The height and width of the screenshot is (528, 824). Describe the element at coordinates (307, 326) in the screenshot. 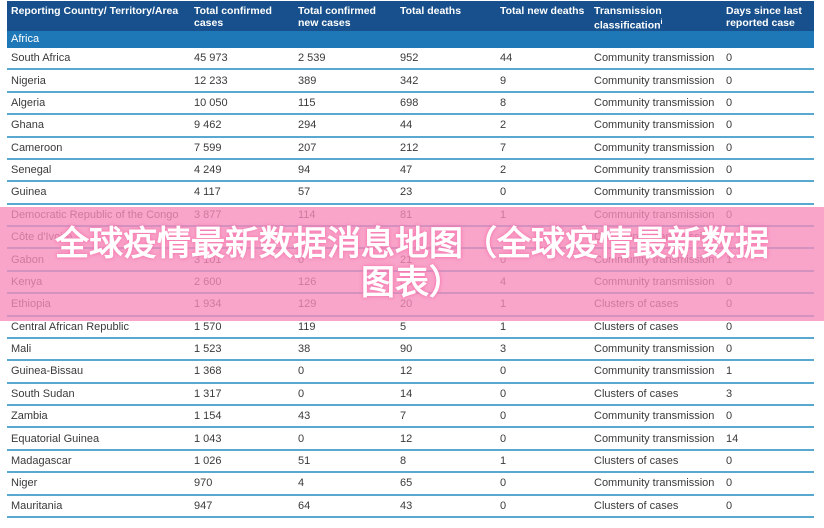

I see `total-confirmed-new-cases-cell: 119` at that location.